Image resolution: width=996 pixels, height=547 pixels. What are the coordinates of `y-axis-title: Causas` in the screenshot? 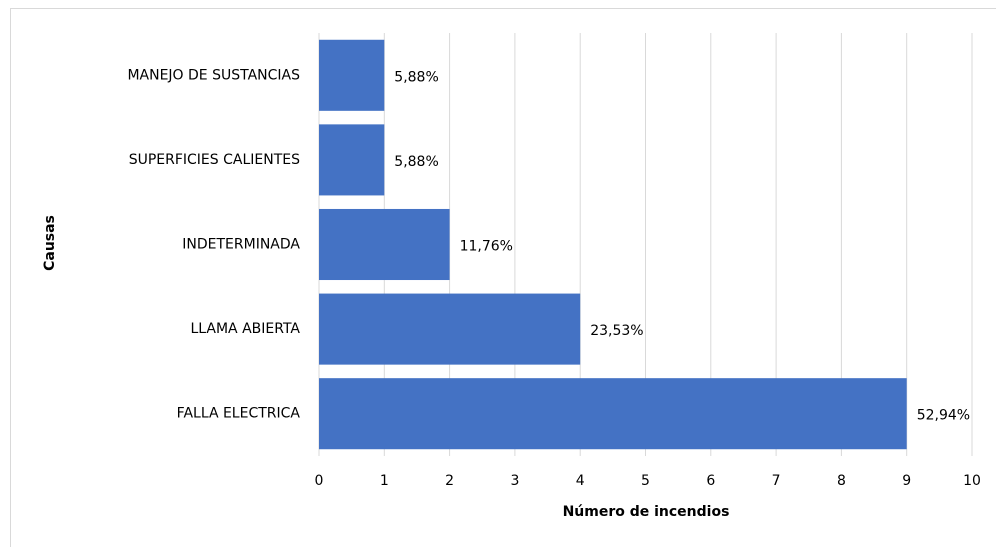 It's located at (50, 243).